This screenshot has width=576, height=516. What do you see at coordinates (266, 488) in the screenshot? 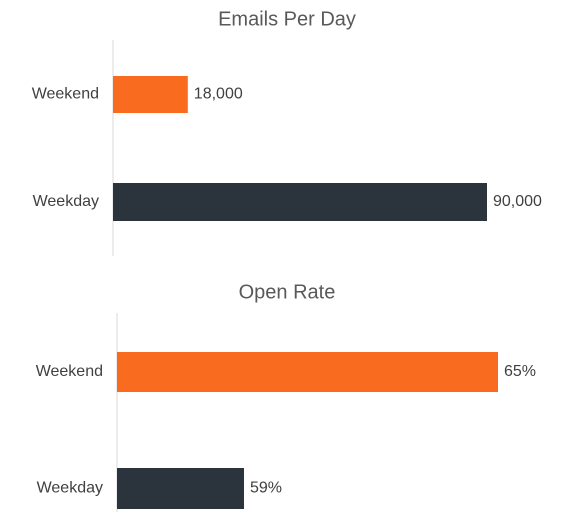
I see `value-label: 59%` at bounding box center [266, 488].